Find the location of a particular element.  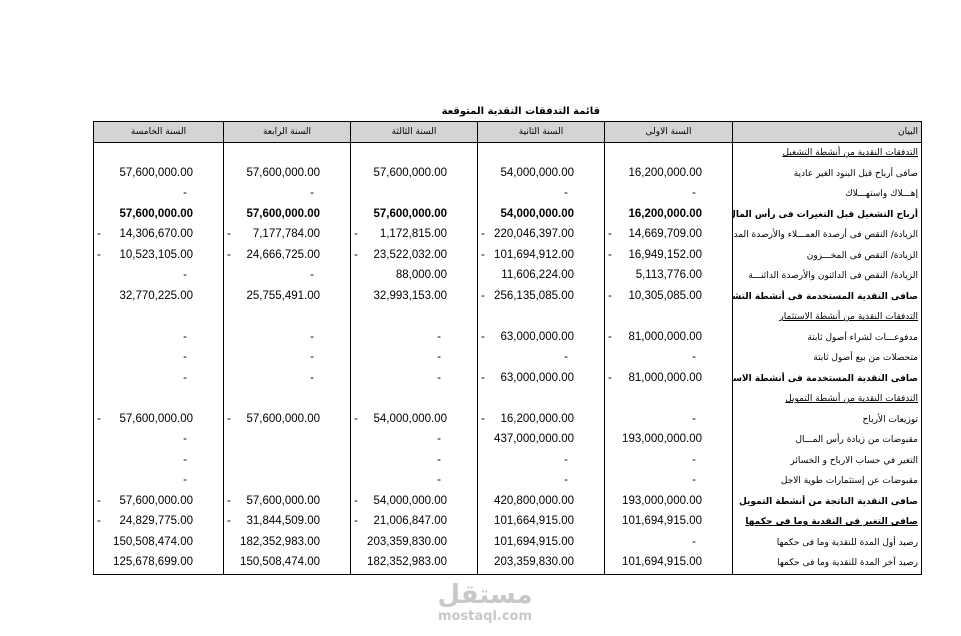

value-cell-year-5: - 10,523,105.00 is located at coordinates (158, 255).